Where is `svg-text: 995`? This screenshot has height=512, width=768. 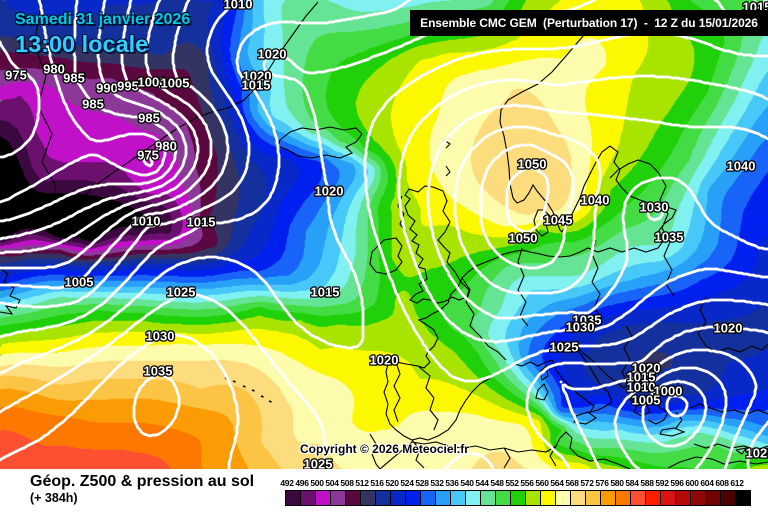
svg-text: 995 is located at coordinates (128, 86).